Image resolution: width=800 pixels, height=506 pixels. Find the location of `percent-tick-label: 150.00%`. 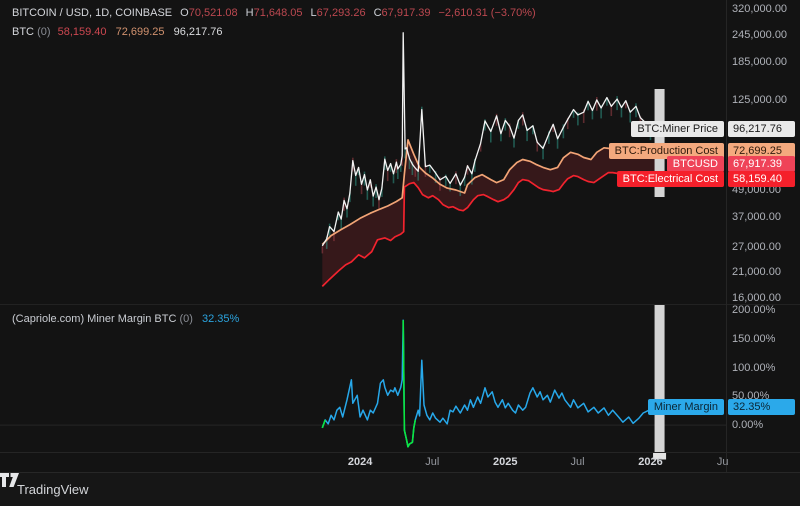

percent-tick-label: 150.00% is located at coordinates (754, 339).